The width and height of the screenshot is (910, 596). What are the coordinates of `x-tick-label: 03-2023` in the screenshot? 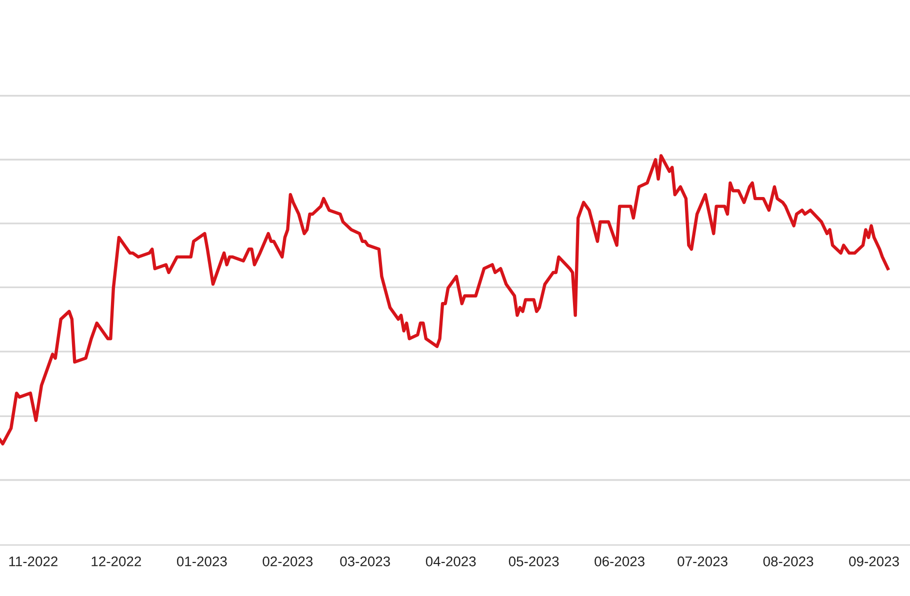 It's located at (365, 561).